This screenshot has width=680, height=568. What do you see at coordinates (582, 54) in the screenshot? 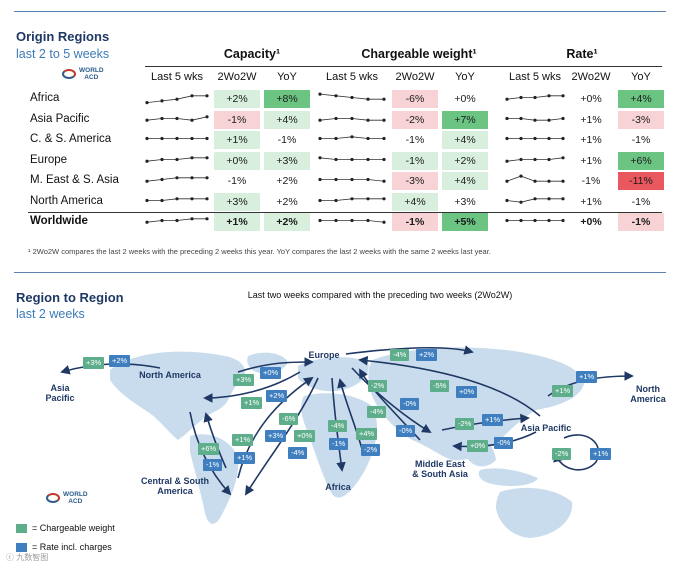
I see `group-title-2: Rate¹` at bounding box center [582, 54].